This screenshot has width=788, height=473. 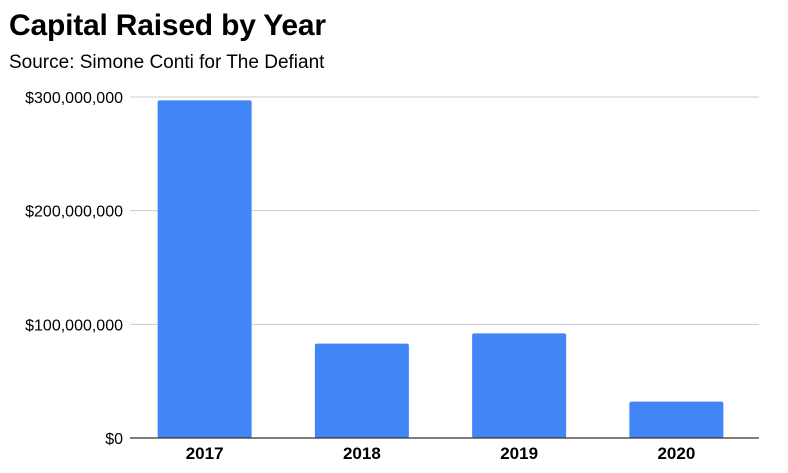 What do you see at coordinates (519, 385) in the screenshot?
I see `bar-2019` at bounding box center [519, 385].